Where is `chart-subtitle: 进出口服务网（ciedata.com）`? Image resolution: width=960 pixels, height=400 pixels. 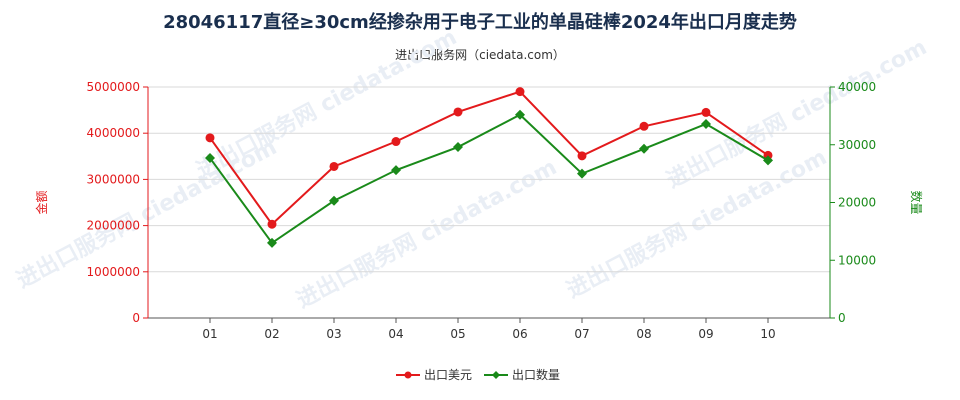
chart-subtitle: 进出口服务网（ciedata.com） is located at coordinates (480, 55).